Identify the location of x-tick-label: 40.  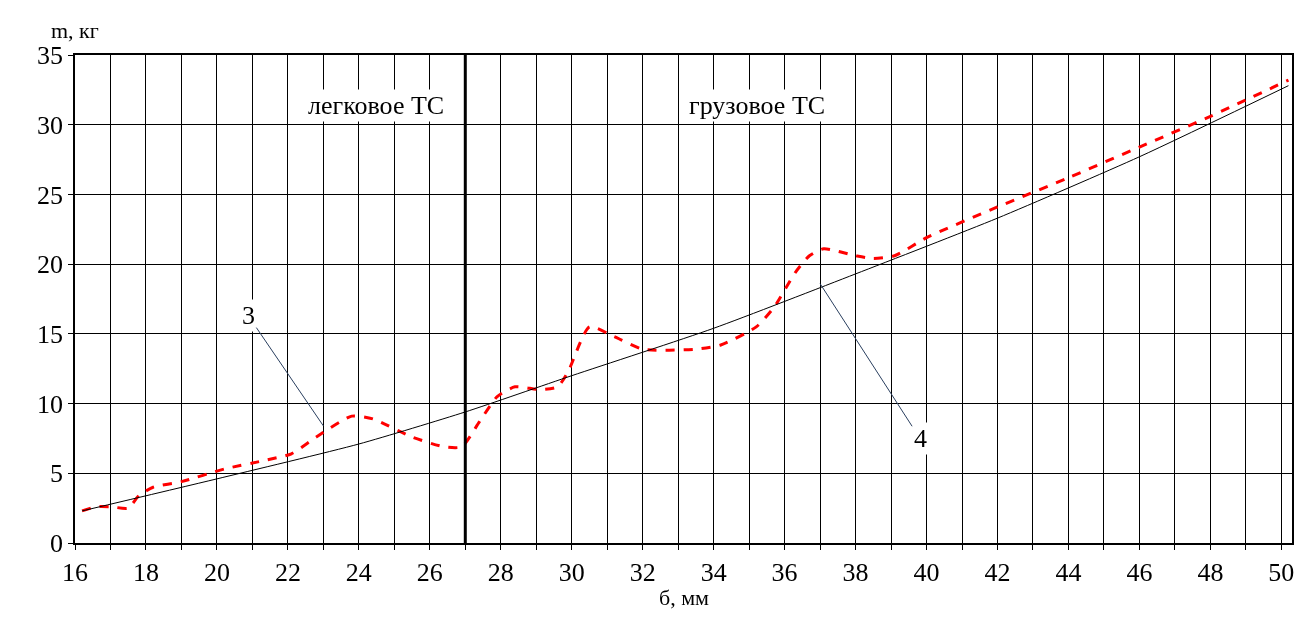
(926, 572).